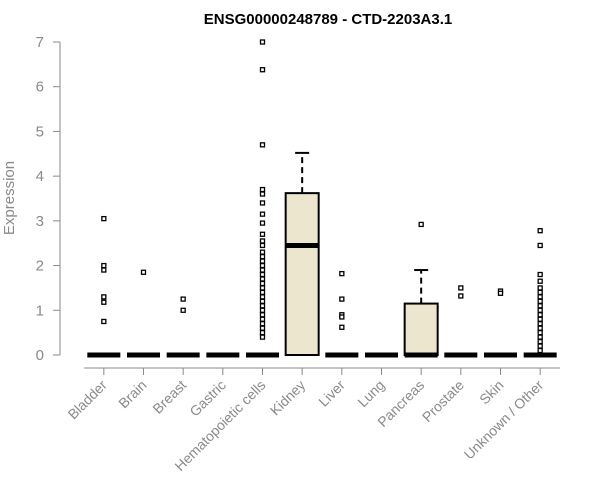 Image resolution: width=600 pixels, height=500 pixels. What do you see at coordinates (169, 397) in the screenshot?
I see `x-category-label: Breast` at bounding box center [169, 397].